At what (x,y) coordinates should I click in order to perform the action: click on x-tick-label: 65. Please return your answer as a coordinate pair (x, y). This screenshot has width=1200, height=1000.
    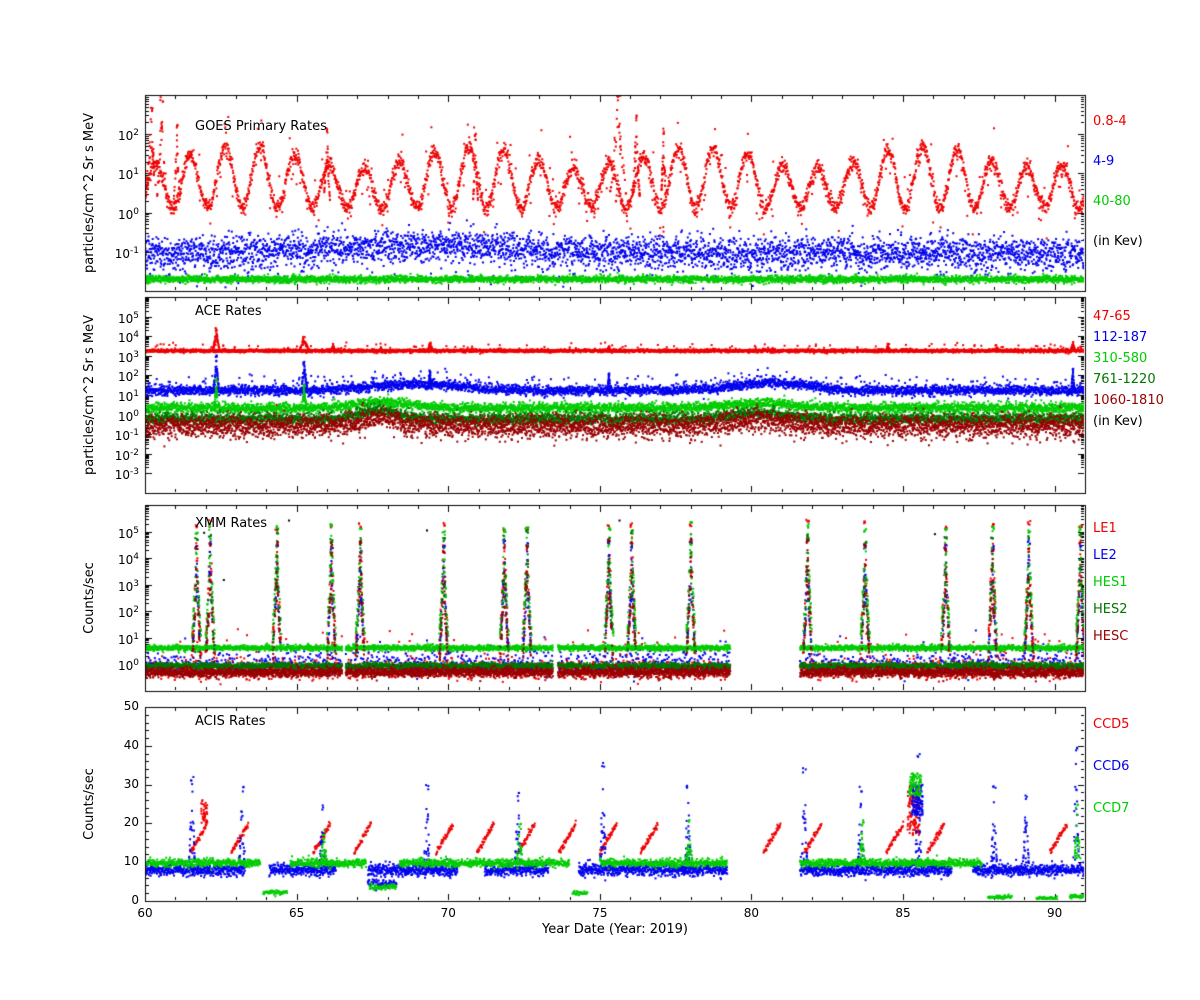
    Looking at the image, I should click on (296, 913).